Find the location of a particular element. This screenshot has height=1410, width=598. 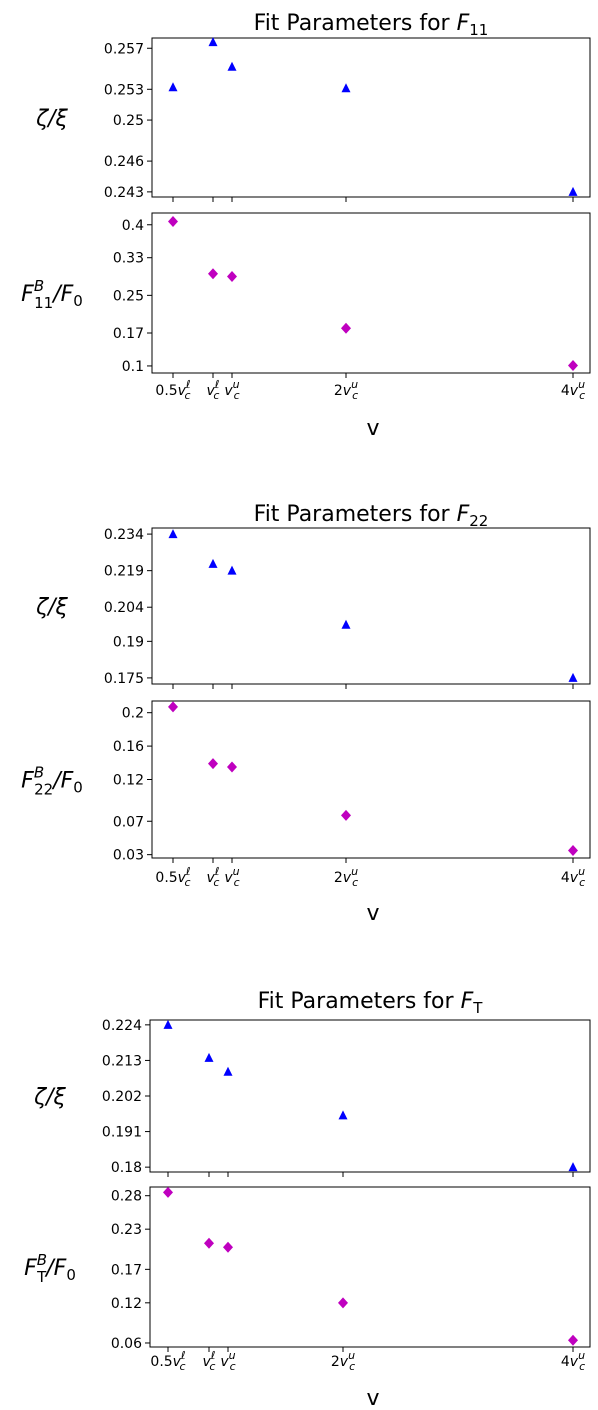

panel-zeta-xi: 0.243 0.246 0.25 0.253 0.257 ζ/ξ is located at coordinates (313, 119).